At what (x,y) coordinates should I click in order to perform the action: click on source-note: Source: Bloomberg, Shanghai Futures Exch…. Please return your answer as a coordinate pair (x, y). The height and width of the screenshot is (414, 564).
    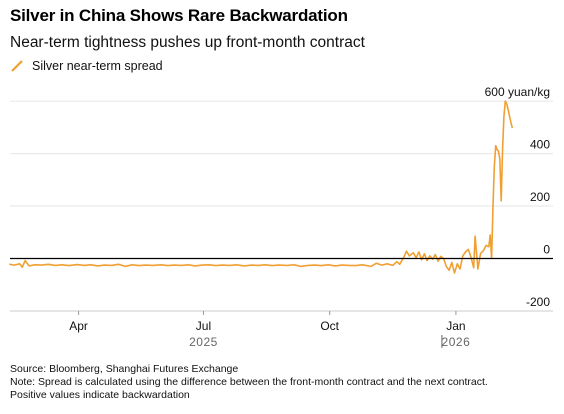
    Looking at the image, I should click on (124, 369).